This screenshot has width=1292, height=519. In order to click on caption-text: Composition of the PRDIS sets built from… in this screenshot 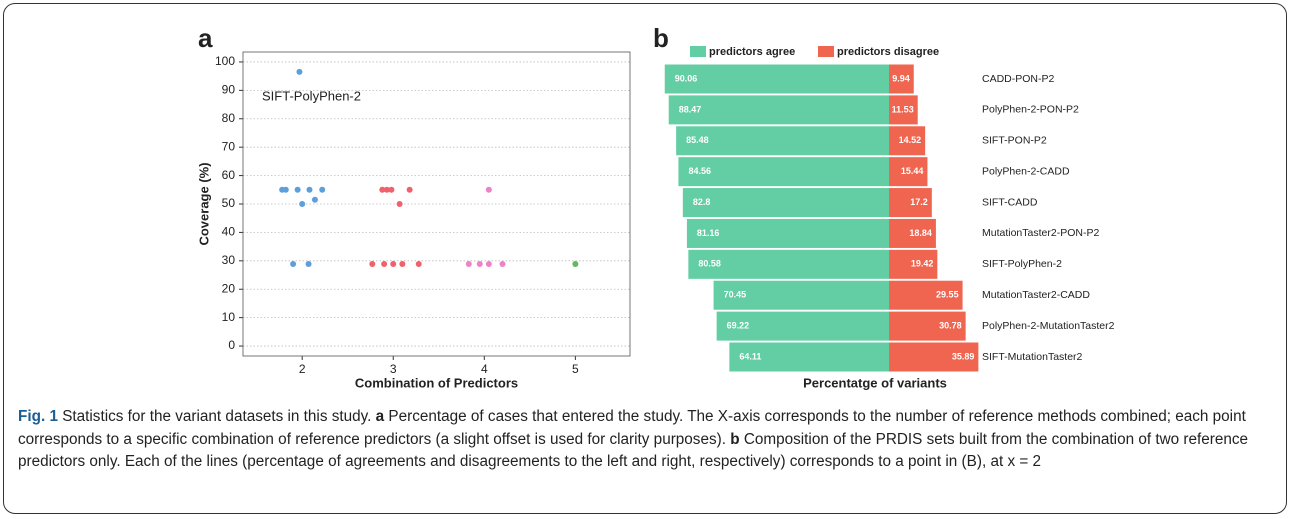, I will do `click(635, 450)`.